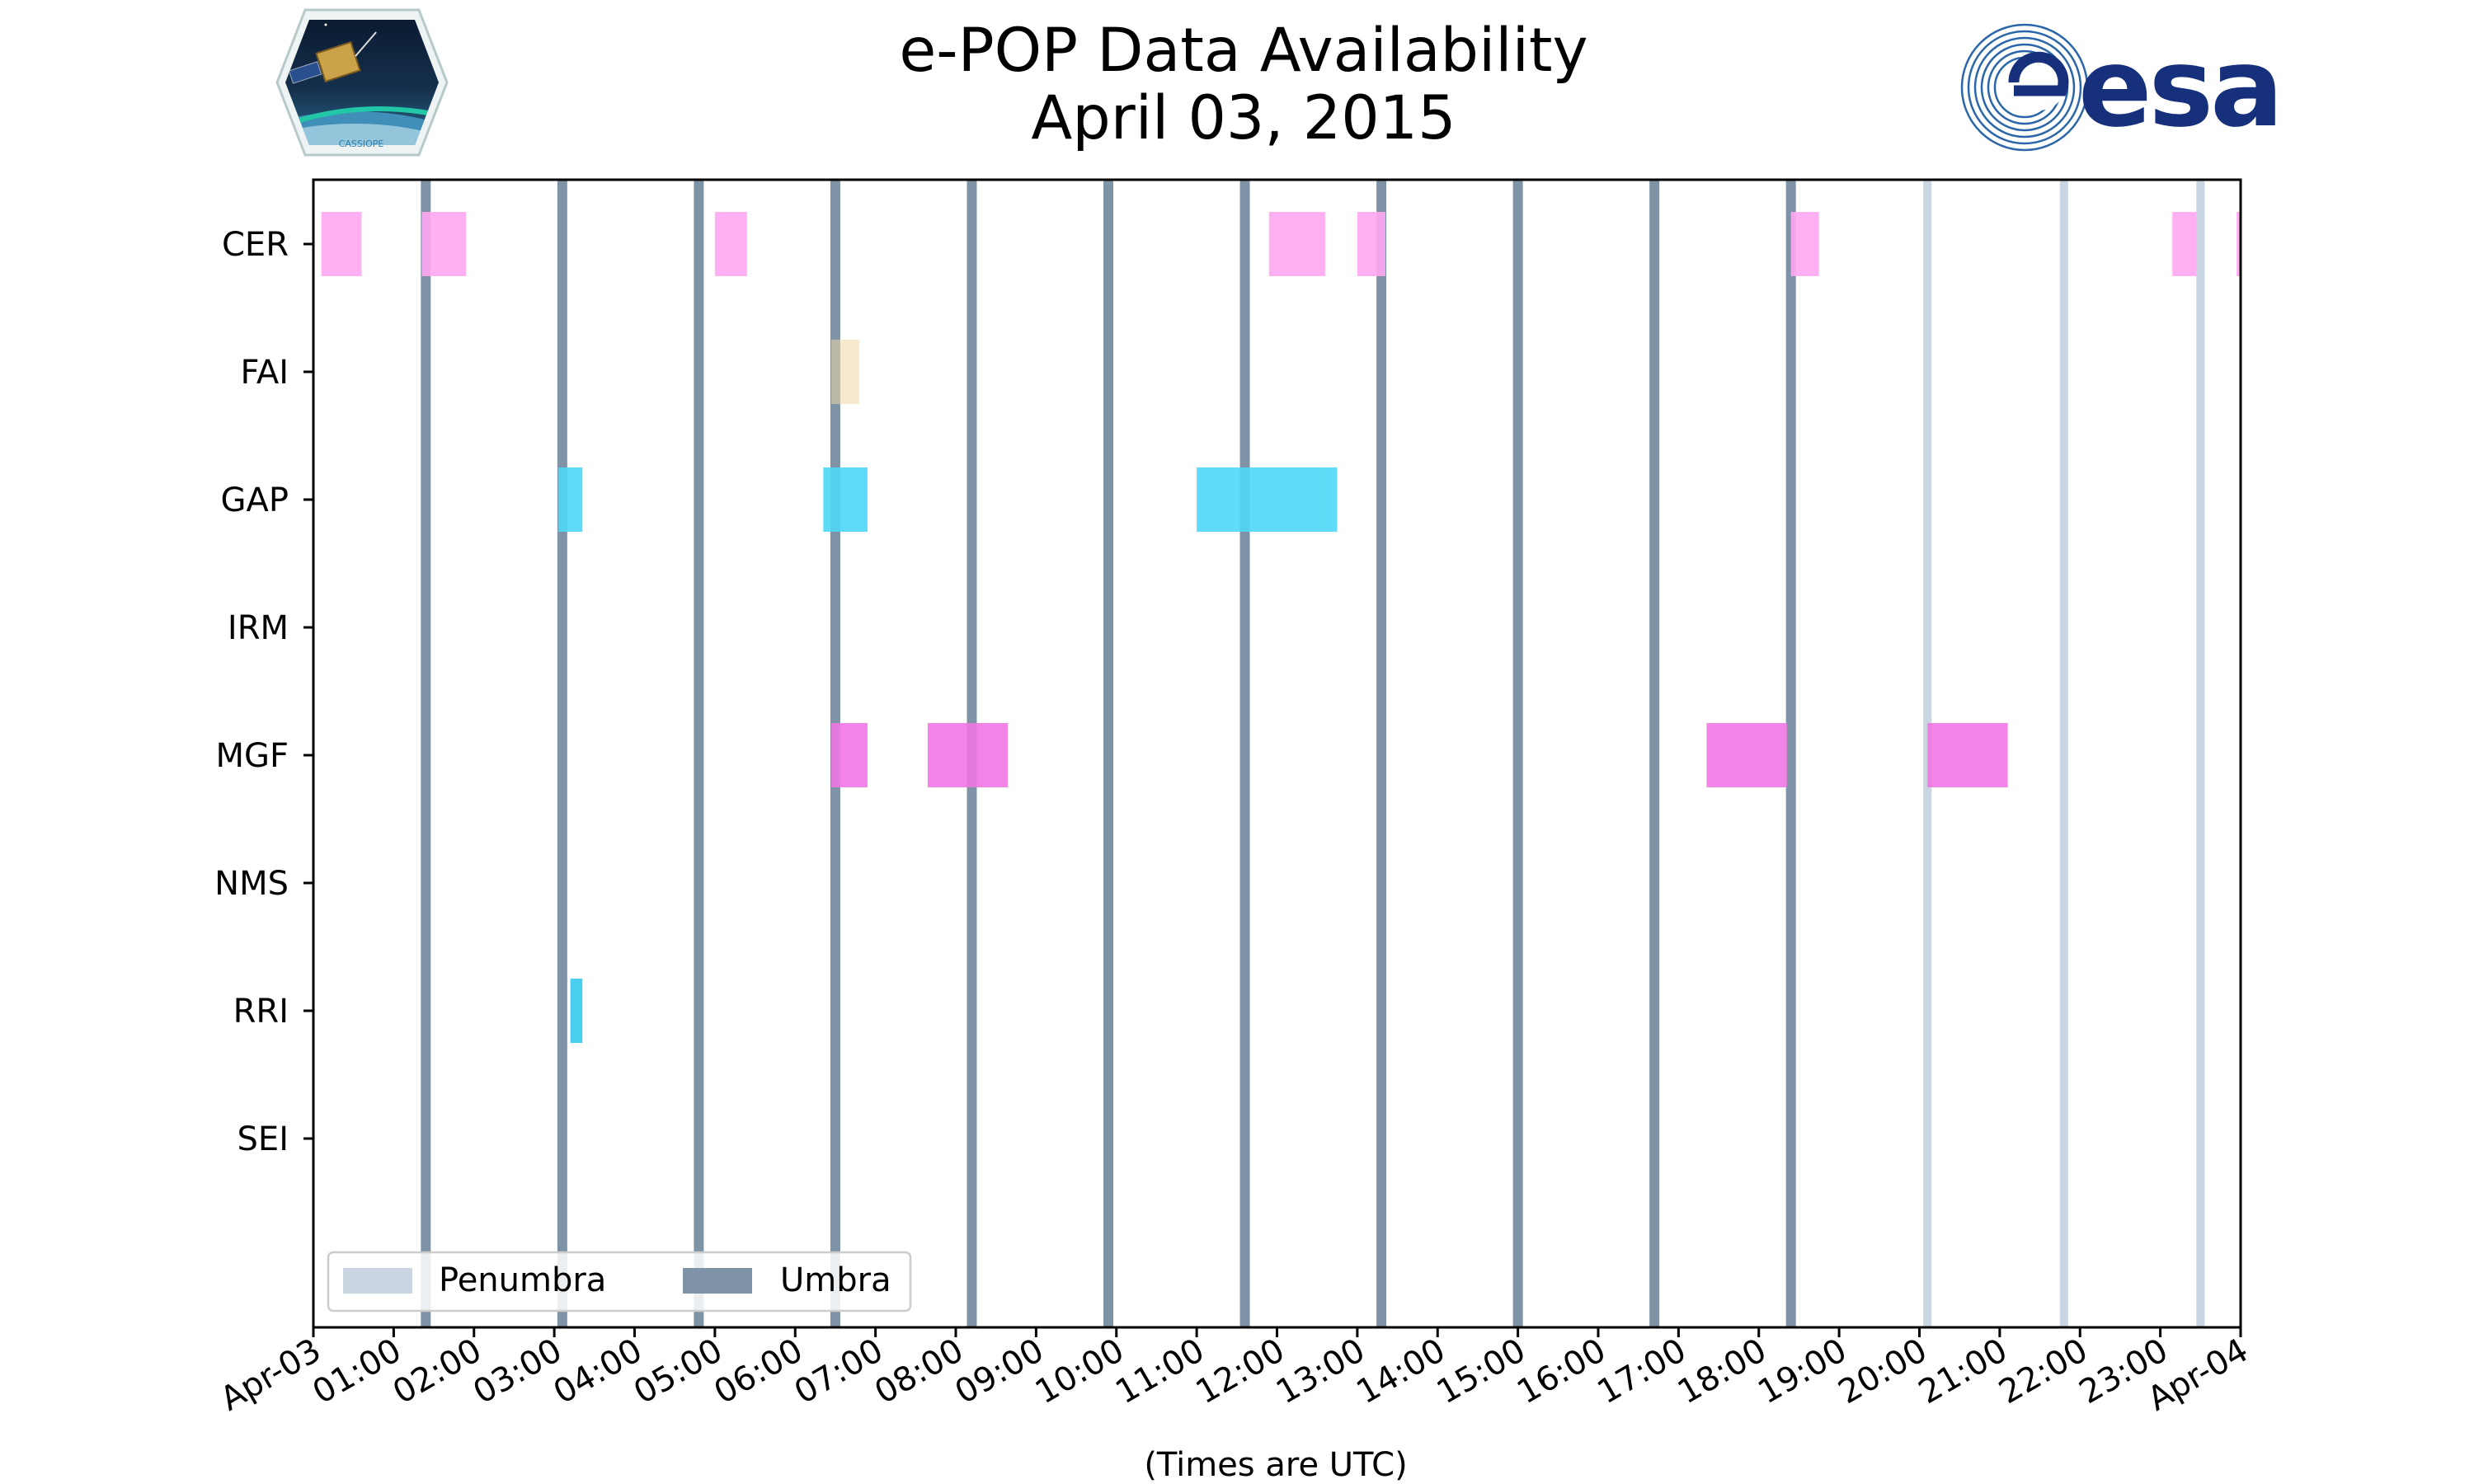 The width and height of the screenshot is (2474, 1484). I want to click on x-tick-label-11: 11:00, so click(1160, 1371).